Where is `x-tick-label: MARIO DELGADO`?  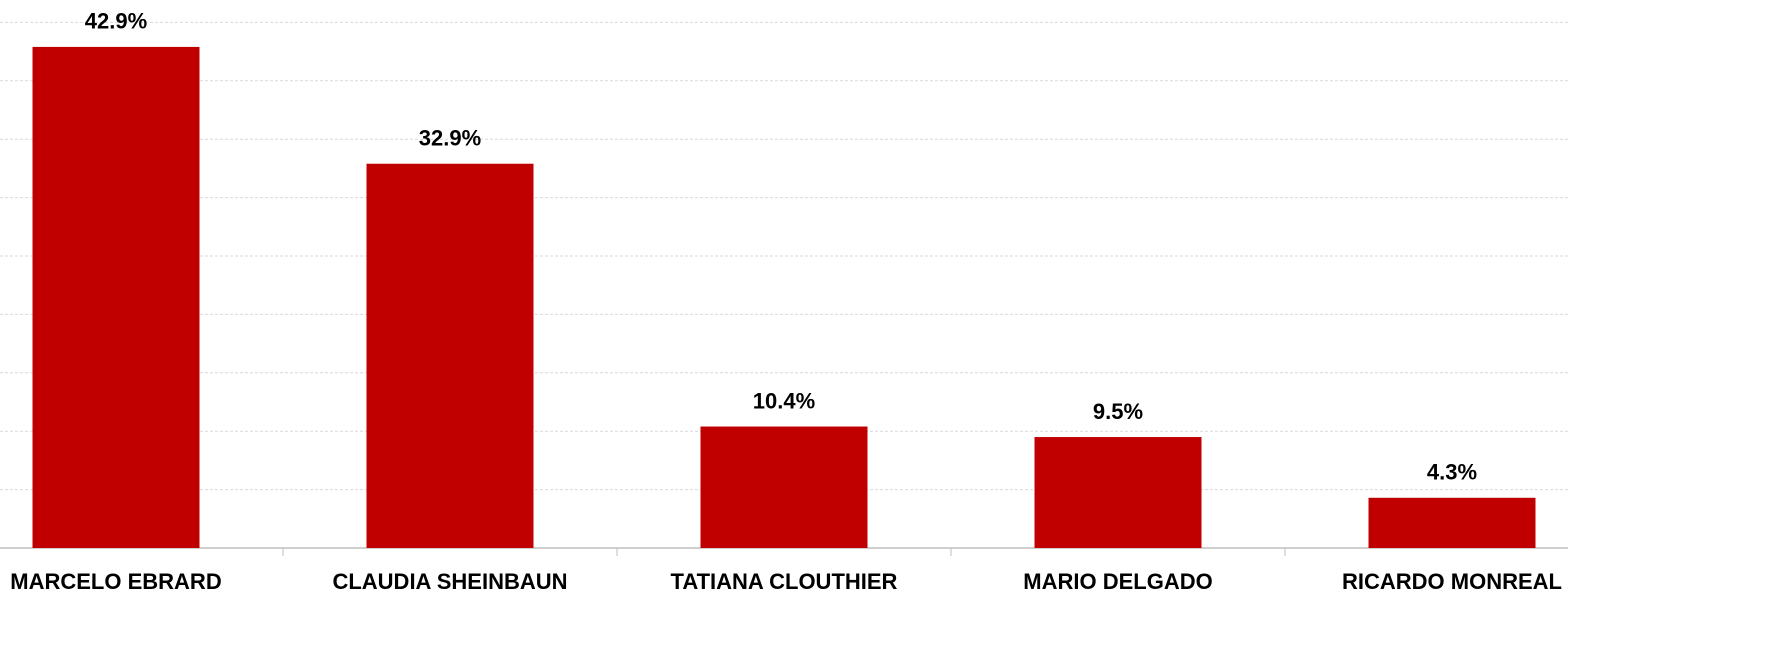 x-tick-label: MARIO DELGADO is located at coordinates (1117, 581).